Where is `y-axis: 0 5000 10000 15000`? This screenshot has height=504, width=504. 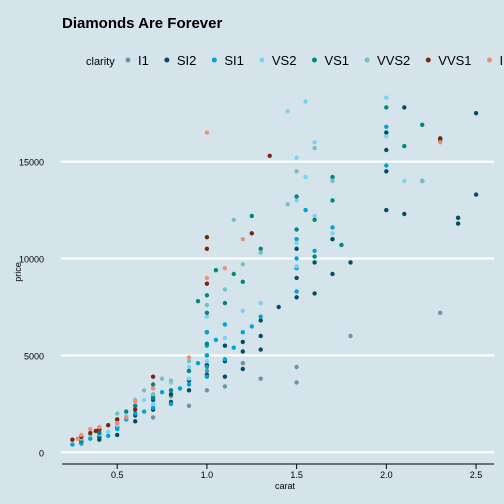 y-axis: 0 5000 10000 15000 is located at coordinates (31, 308).